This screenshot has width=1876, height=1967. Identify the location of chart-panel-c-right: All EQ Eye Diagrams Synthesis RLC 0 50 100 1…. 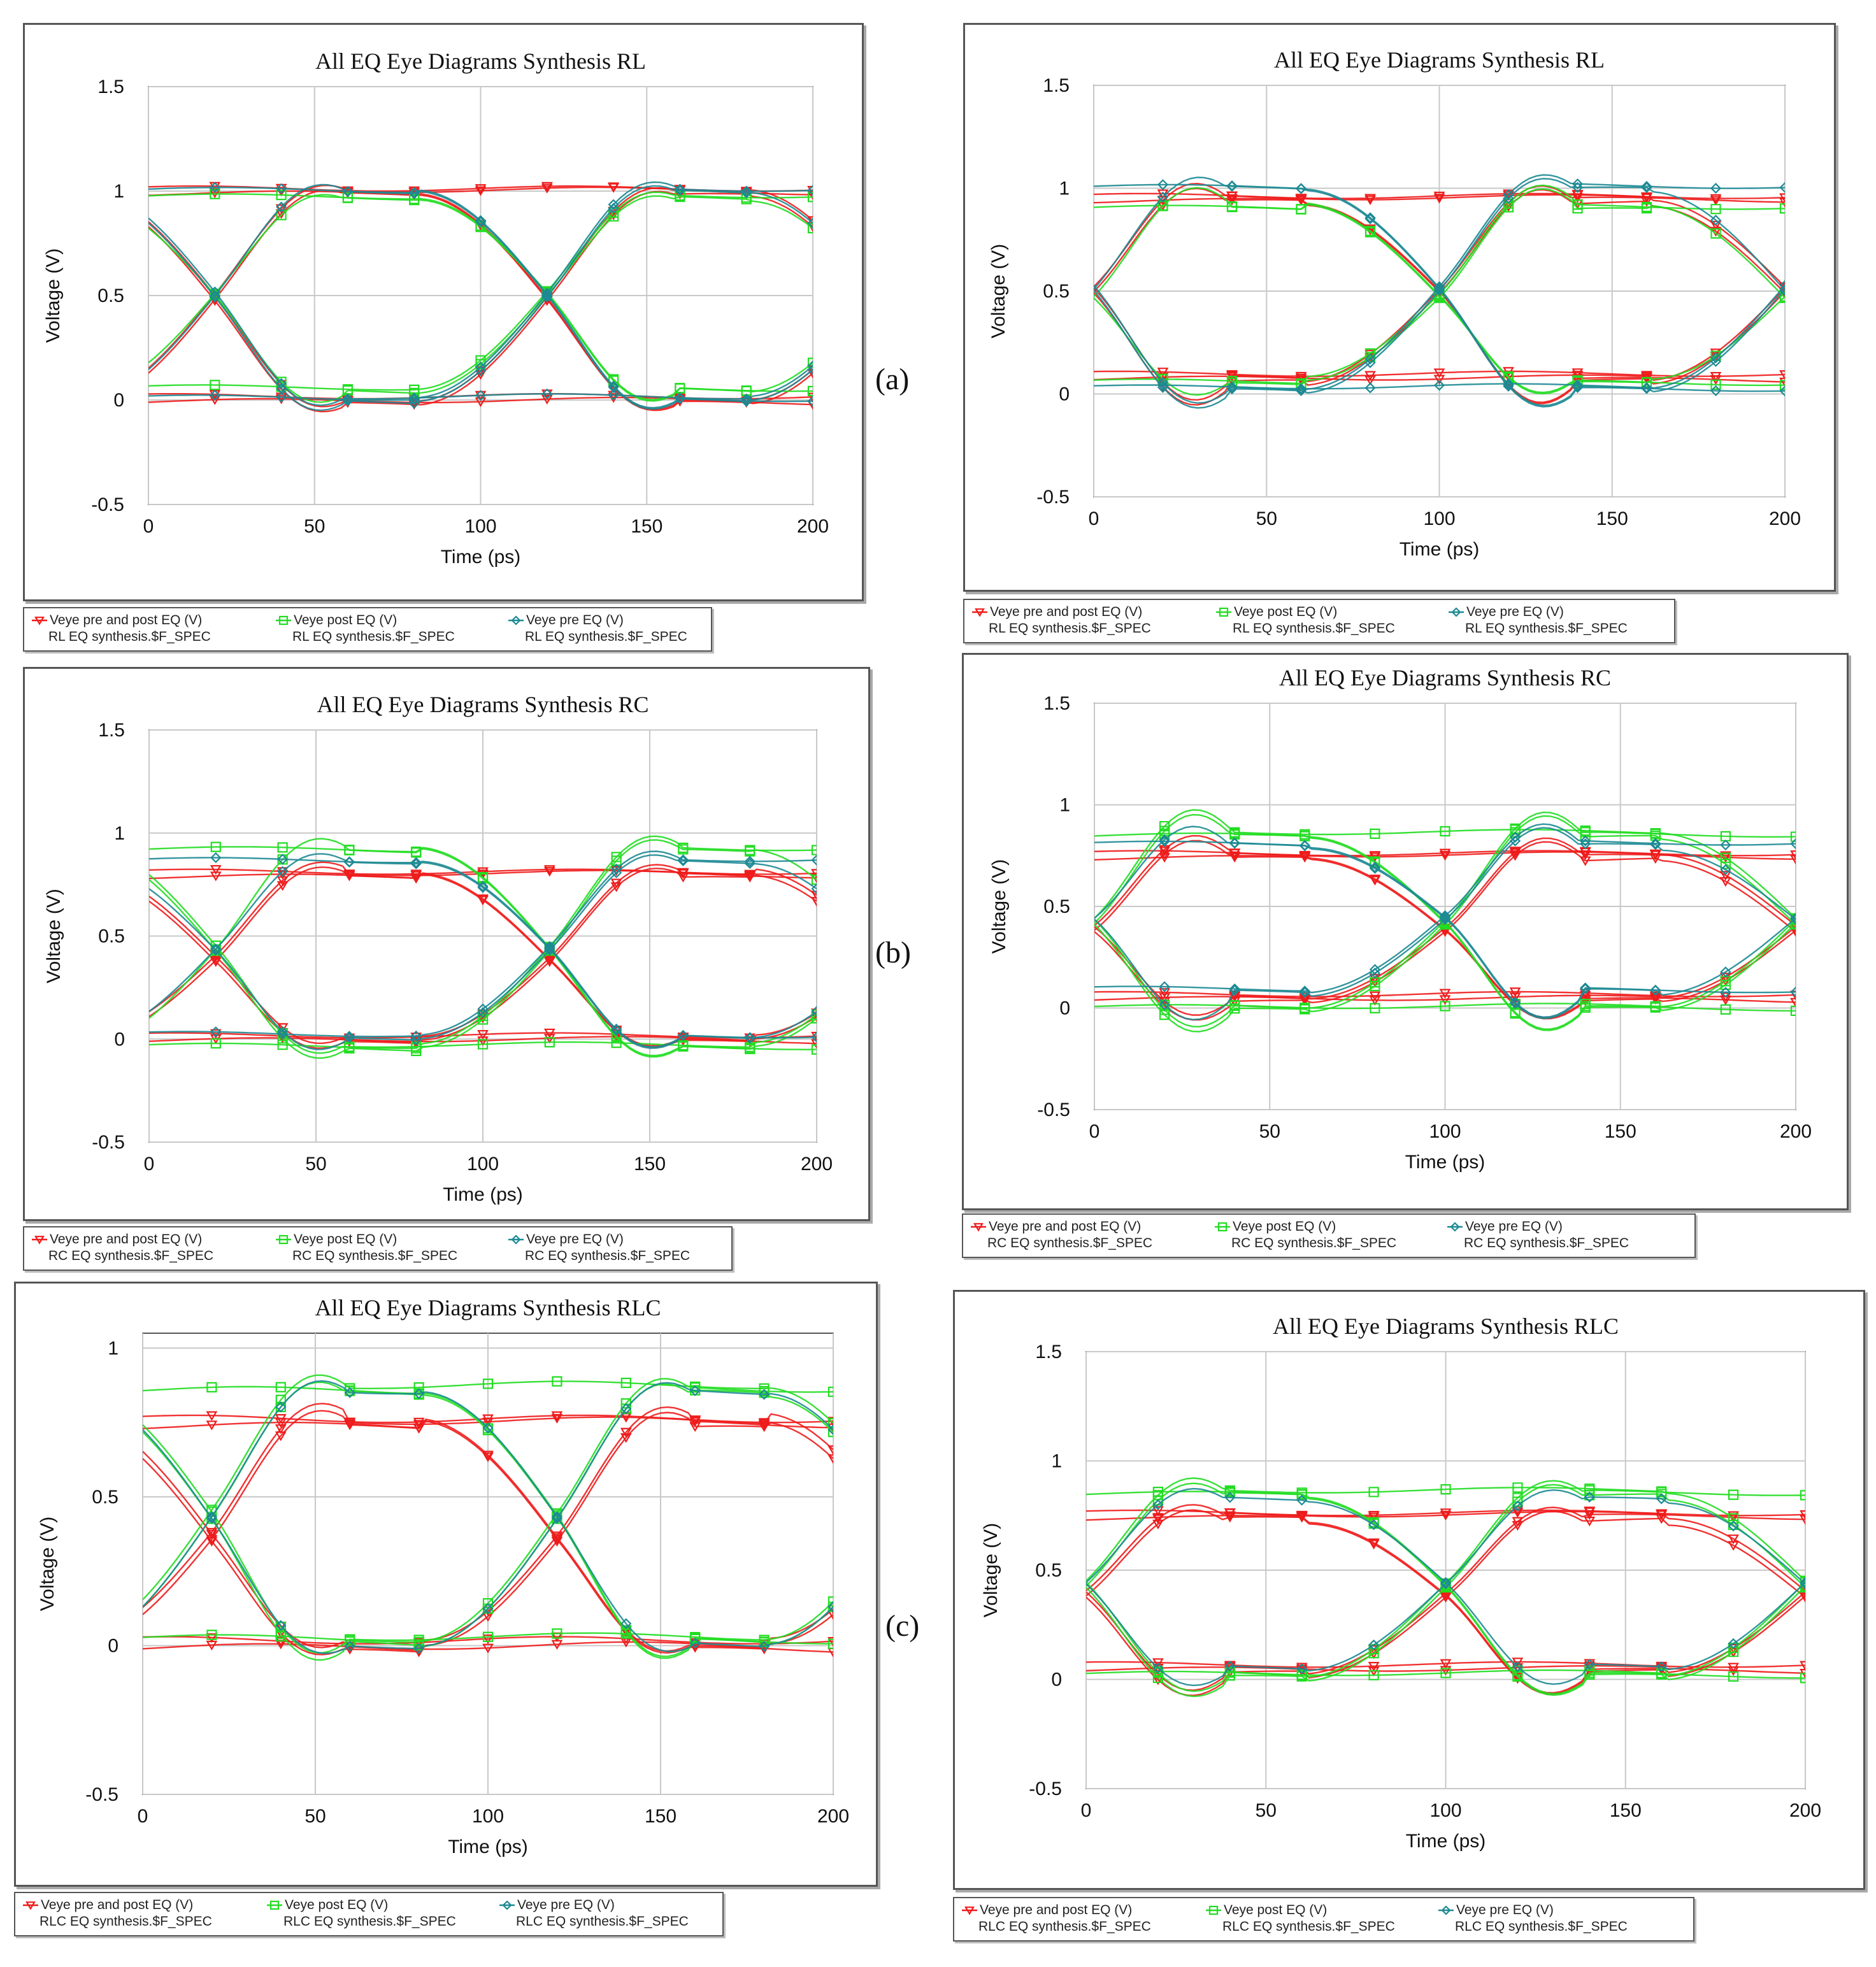
(1409, 1590).